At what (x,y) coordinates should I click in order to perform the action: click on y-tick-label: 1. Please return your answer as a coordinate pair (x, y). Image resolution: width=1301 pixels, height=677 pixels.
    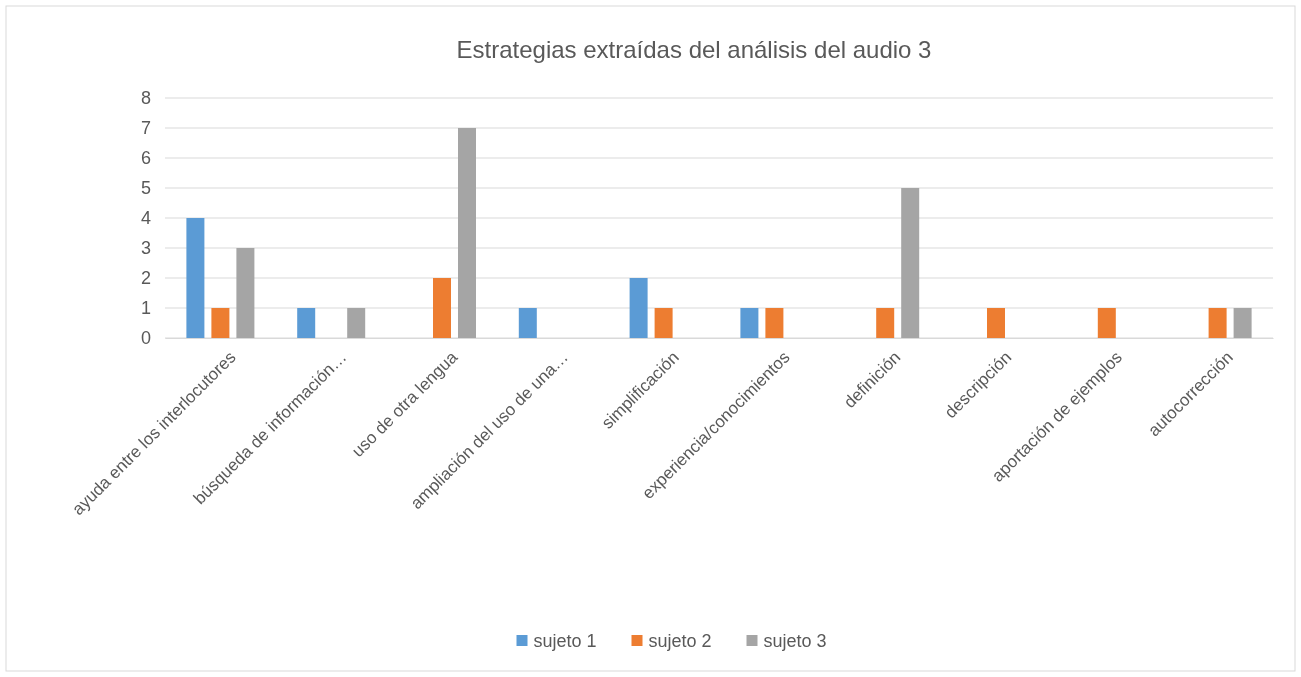
    Looking at the image, I should click on (145, 308).